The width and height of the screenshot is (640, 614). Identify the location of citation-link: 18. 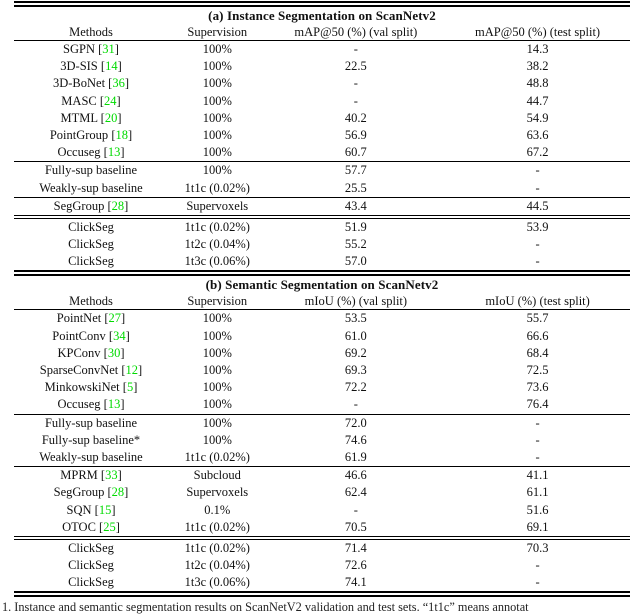
(121, 134).